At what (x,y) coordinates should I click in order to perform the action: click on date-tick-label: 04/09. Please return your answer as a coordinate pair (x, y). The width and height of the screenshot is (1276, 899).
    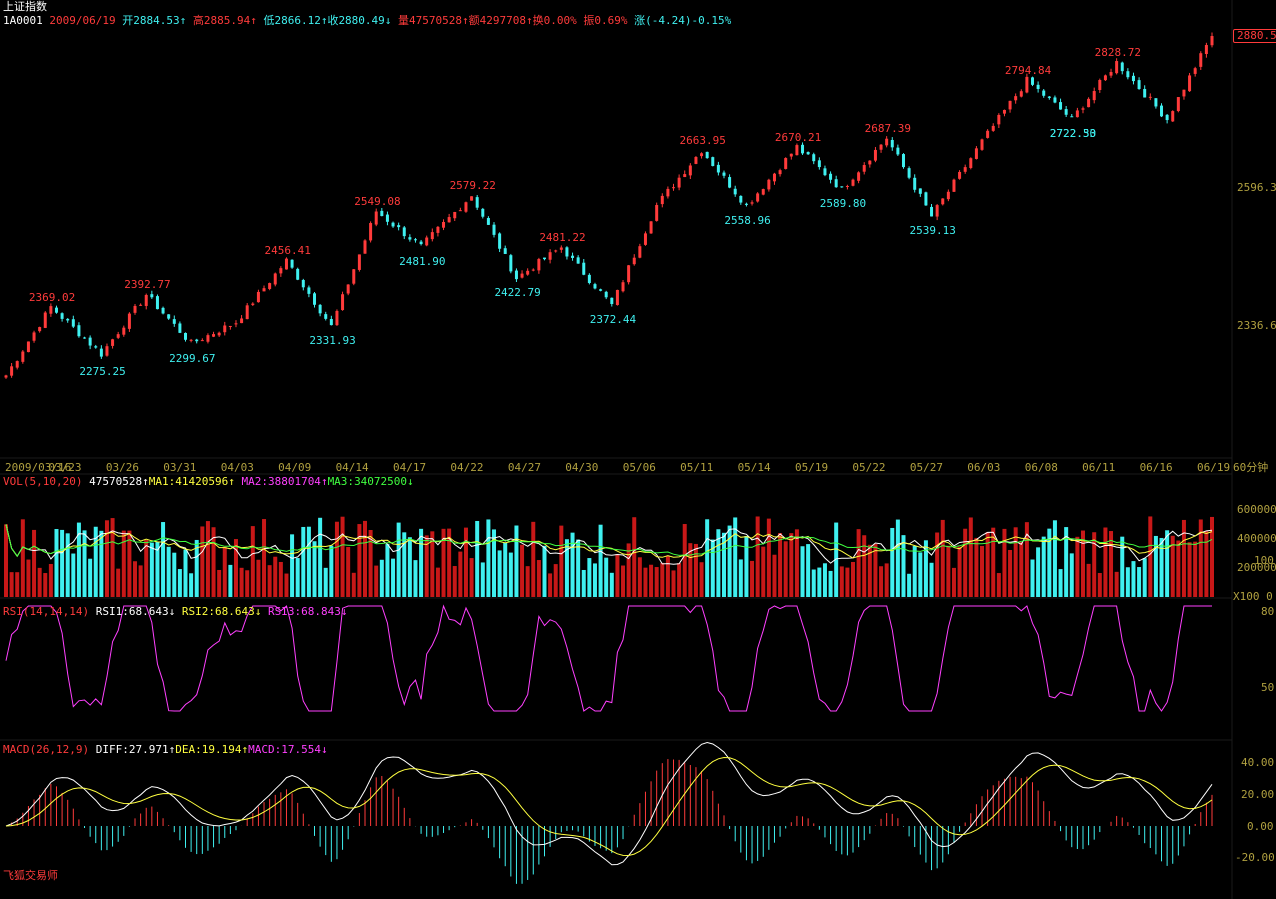
    Looking at the image, I should click on (295, 467).